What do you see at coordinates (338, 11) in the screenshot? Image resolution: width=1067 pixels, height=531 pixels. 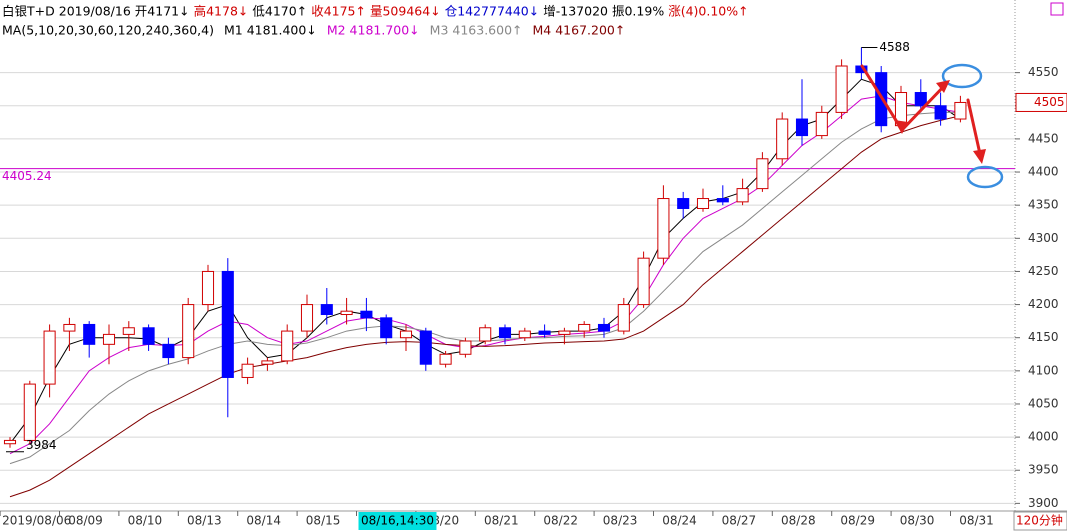 I see `header-item: 收4175↑` at bounding box center [338, 11].